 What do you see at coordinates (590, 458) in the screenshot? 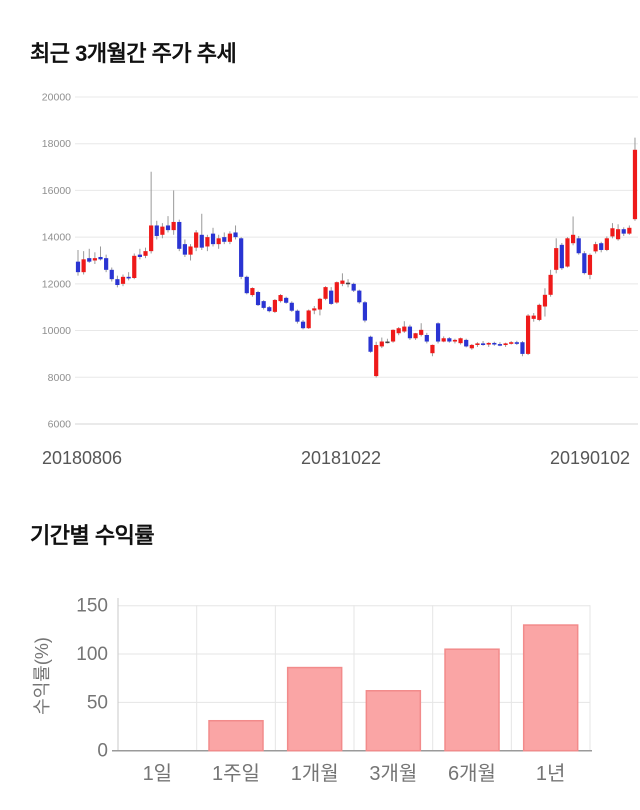
I see `price-x-tick-label: 20190102` at bounding box center [590, 458].